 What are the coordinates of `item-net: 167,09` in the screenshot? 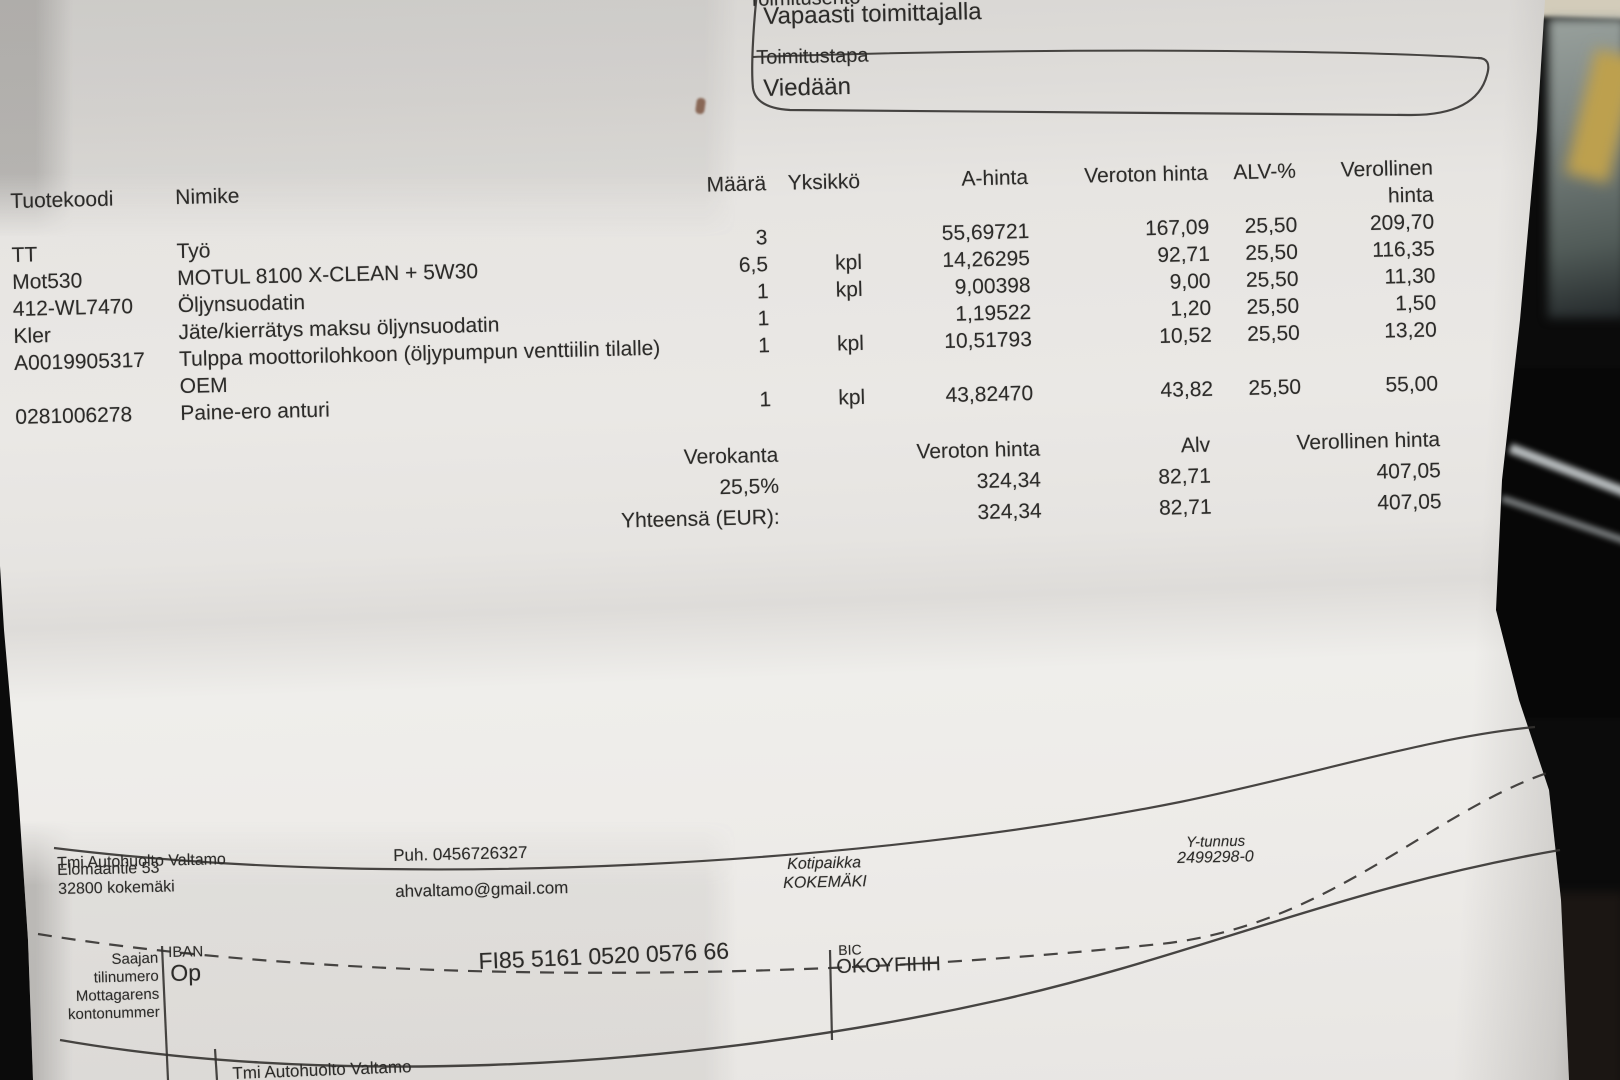 It's located at (1177, 228).